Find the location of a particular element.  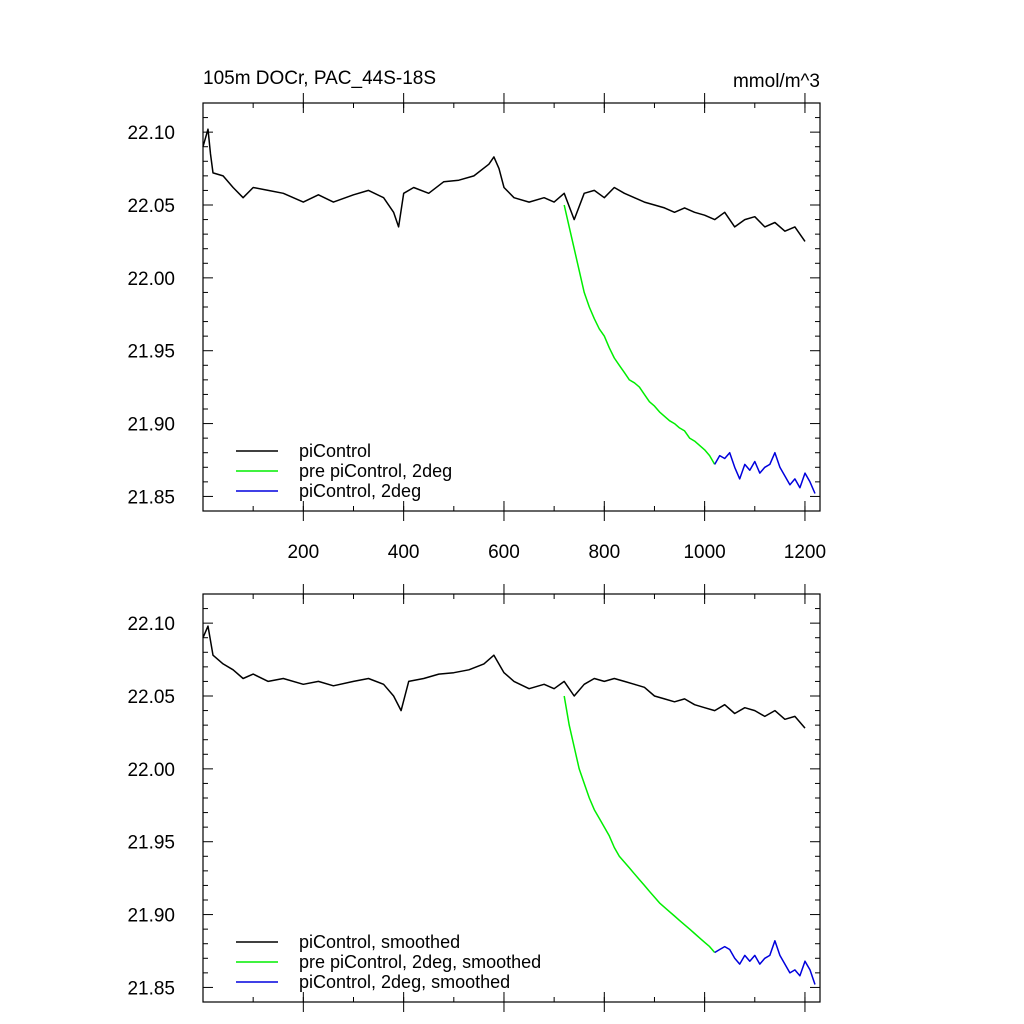

bottom-ytick-label: 22.10 is located at coordinates (151, 624).